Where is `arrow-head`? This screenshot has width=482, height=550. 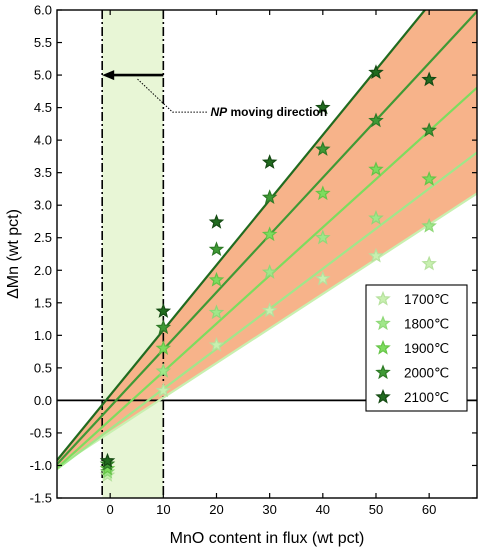
arrow-head is located at coordinates (108, 75).